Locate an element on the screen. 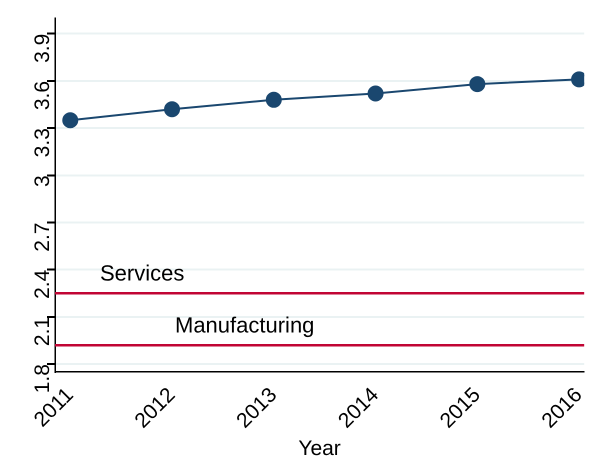  ref-line-label: Services is located at coordinates (142, 273).